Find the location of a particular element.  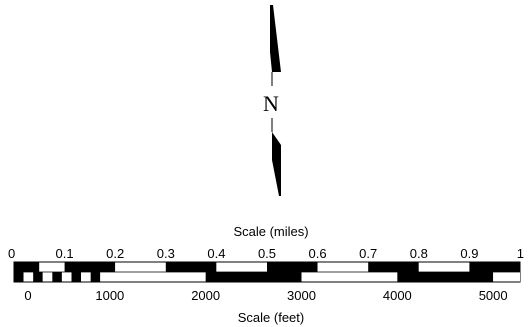

miles-tick-labels: 0 0.1 0.2 0.3 0.4 0.5 0.6 0.7 0.8 0.9 1 is located at coordinates (266, 253).